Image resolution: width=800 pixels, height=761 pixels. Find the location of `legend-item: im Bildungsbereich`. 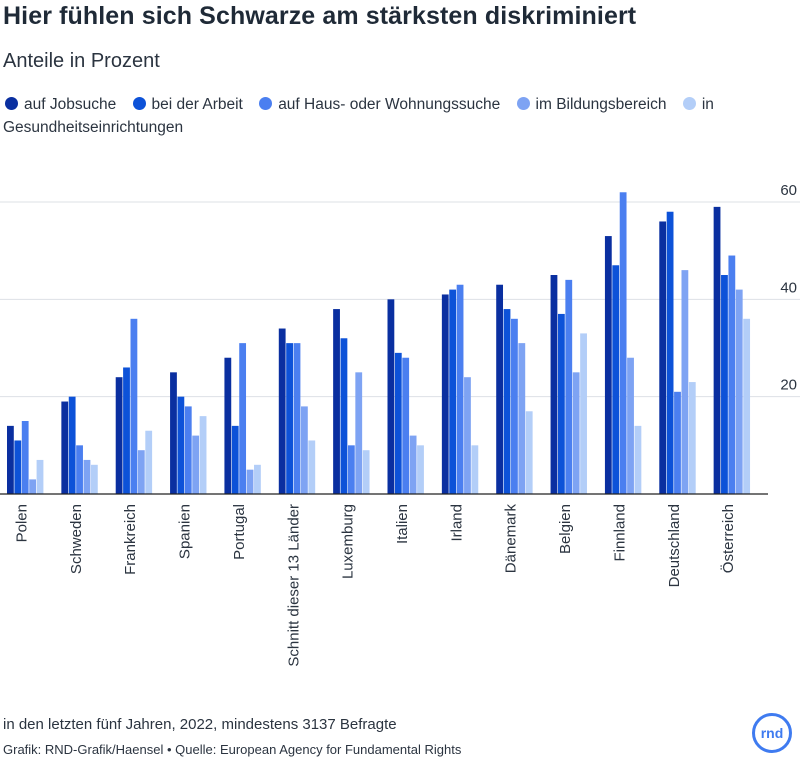

legend-item: im Bildungsbereich is located at coordinates (591, 104).